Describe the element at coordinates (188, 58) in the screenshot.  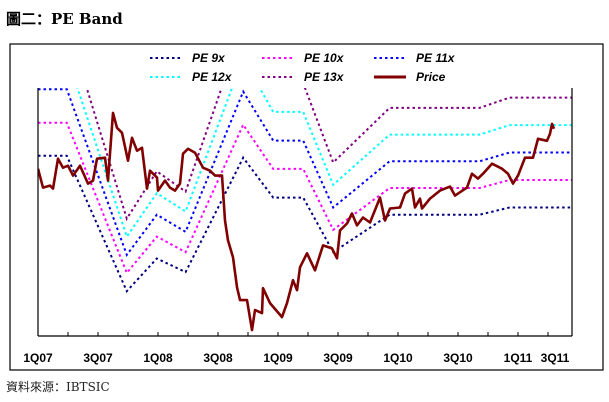
I see `legend-item-pe-9x: PE 9x` at that location.